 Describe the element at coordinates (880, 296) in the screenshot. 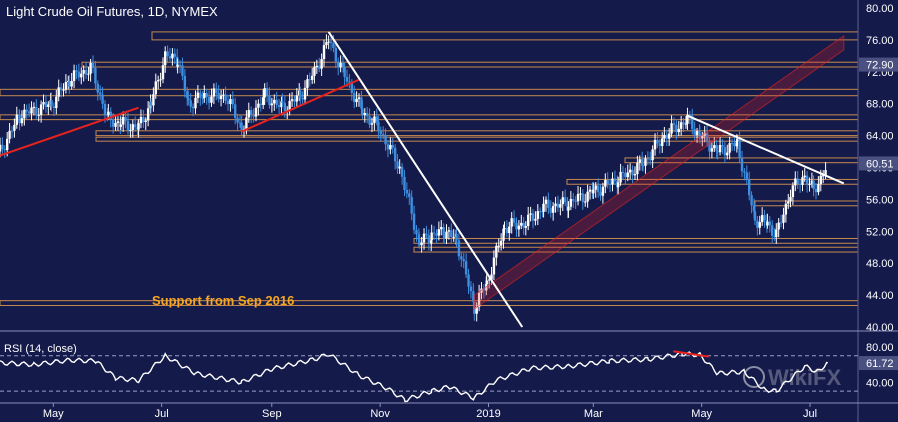

I see `y-tick-label: 44.00` at that location.